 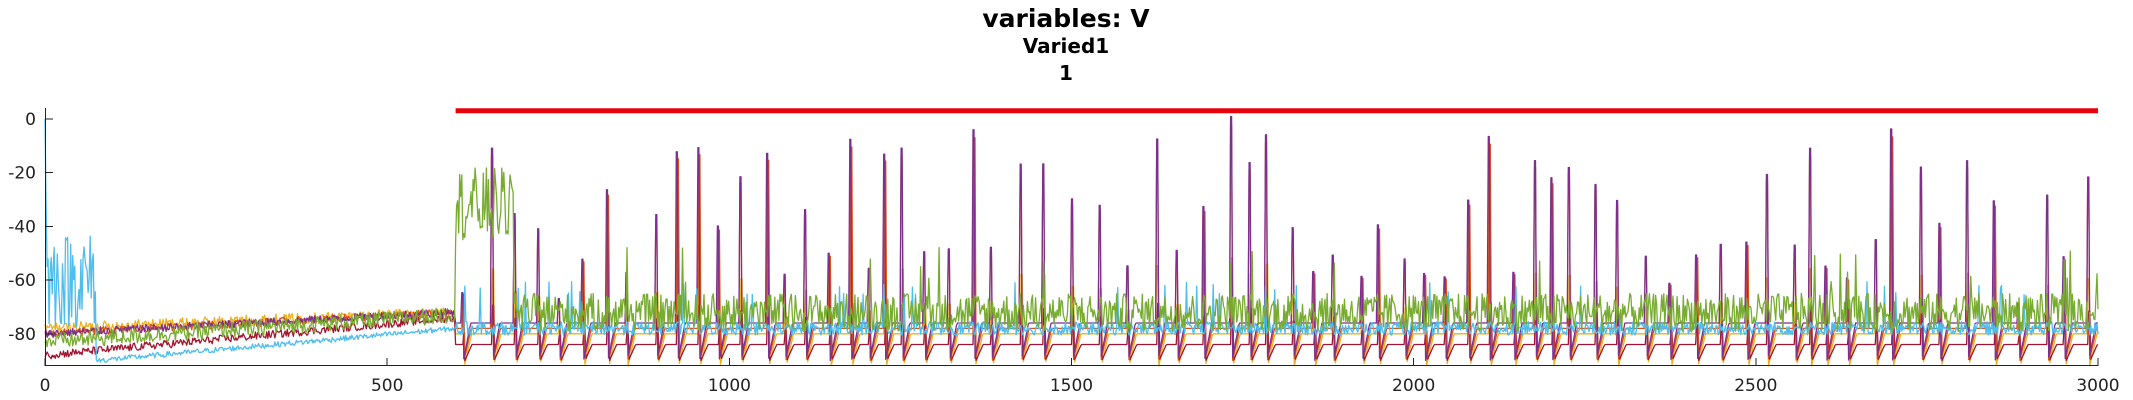 I want to click on y-tick-label: -40, so click(x=22, y=227).